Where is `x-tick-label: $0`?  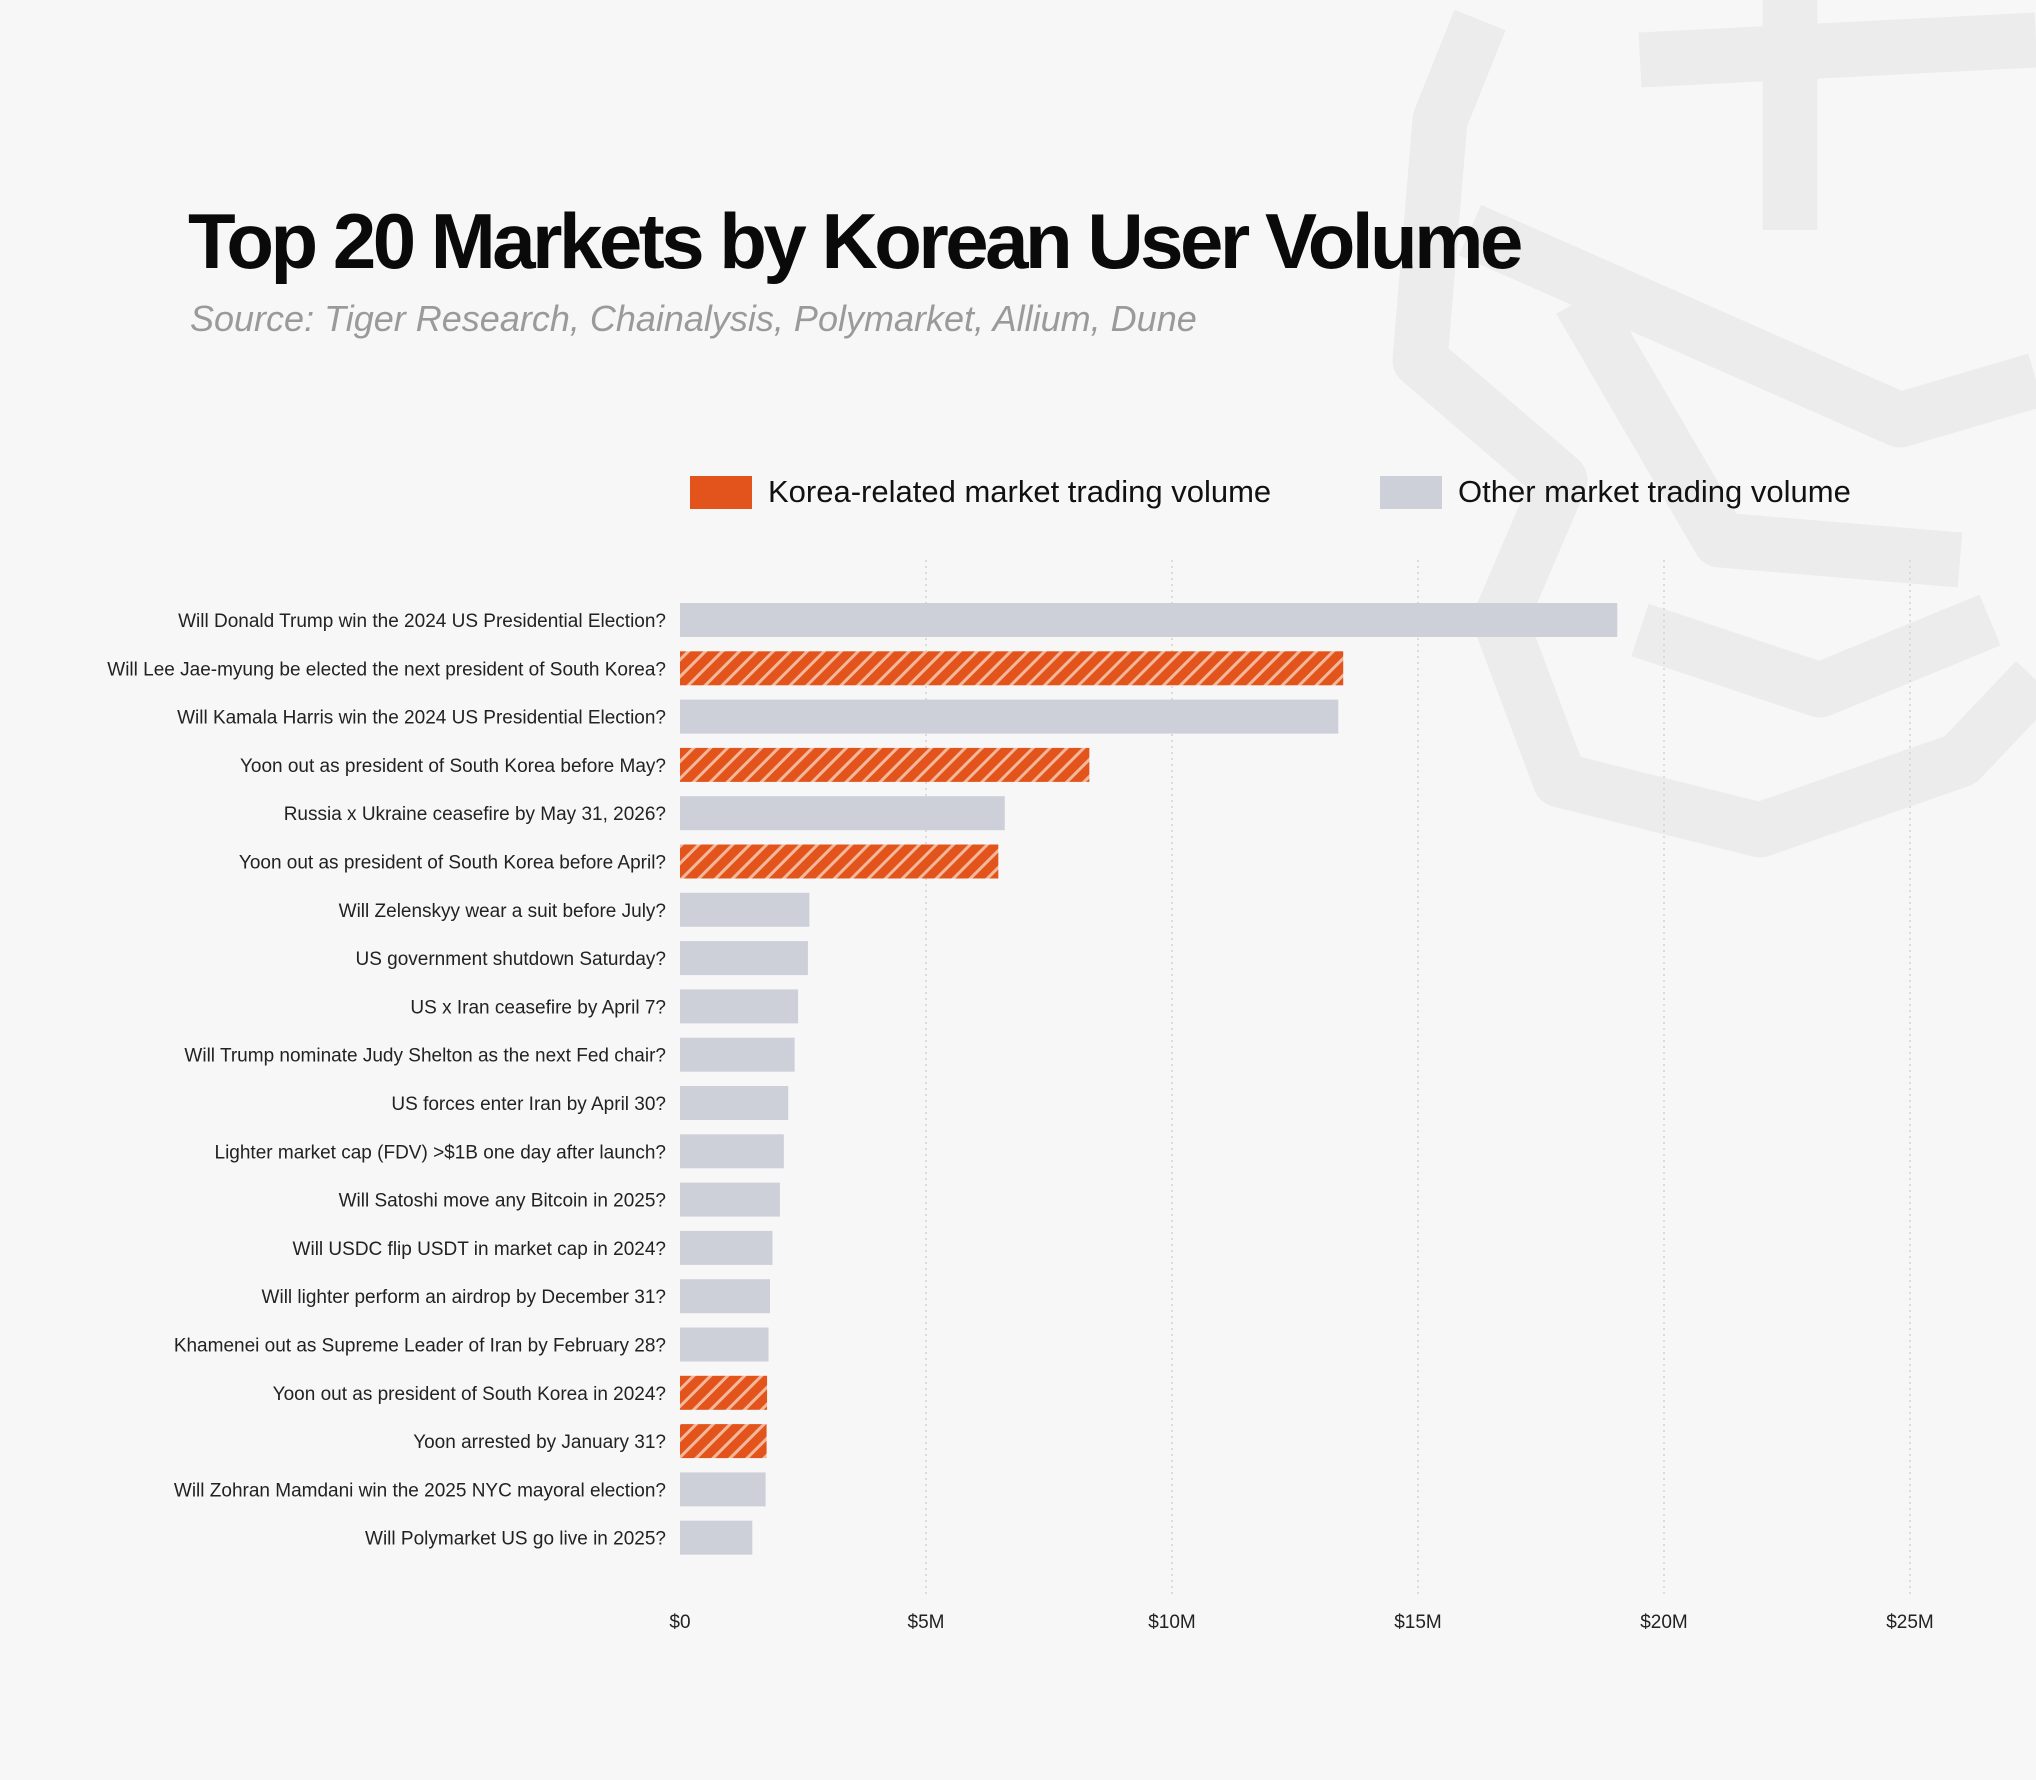 x-tick-label: $0 is located at coordinates (679, 1622).